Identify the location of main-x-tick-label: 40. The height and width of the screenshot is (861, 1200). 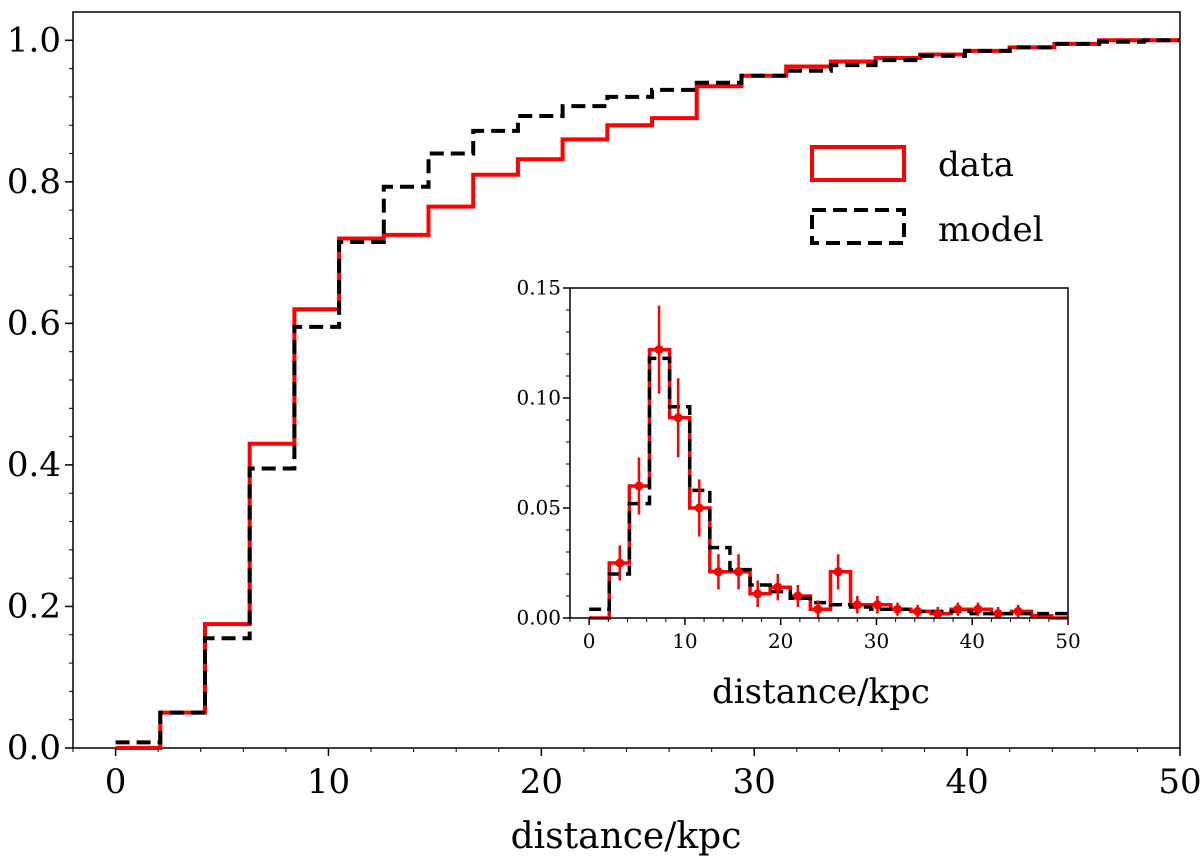
(966, 782).